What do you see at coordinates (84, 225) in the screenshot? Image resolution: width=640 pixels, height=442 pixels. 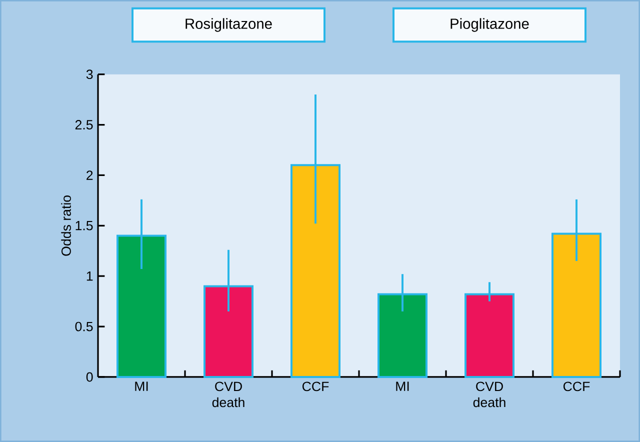 I see `y-tick-label: 1.5` at bounding box center [84, 225].